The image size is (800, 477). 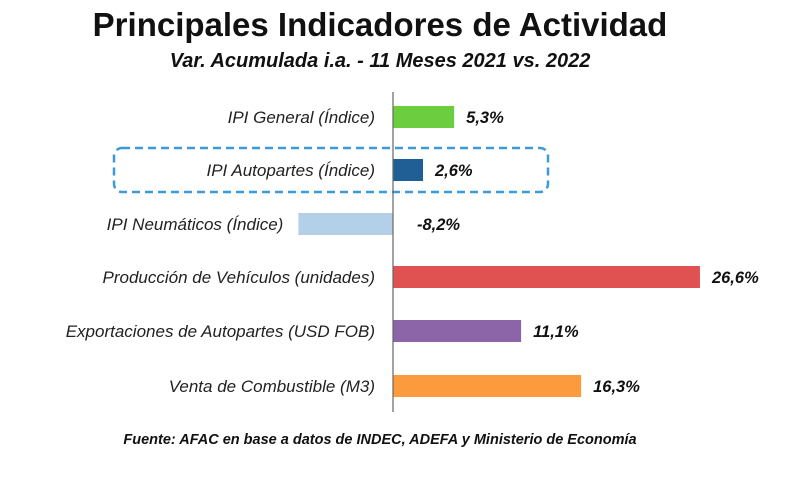 I want to click on category-label: Exportaciones de Autopartes (USD FOB), so click(x=220, y=331).